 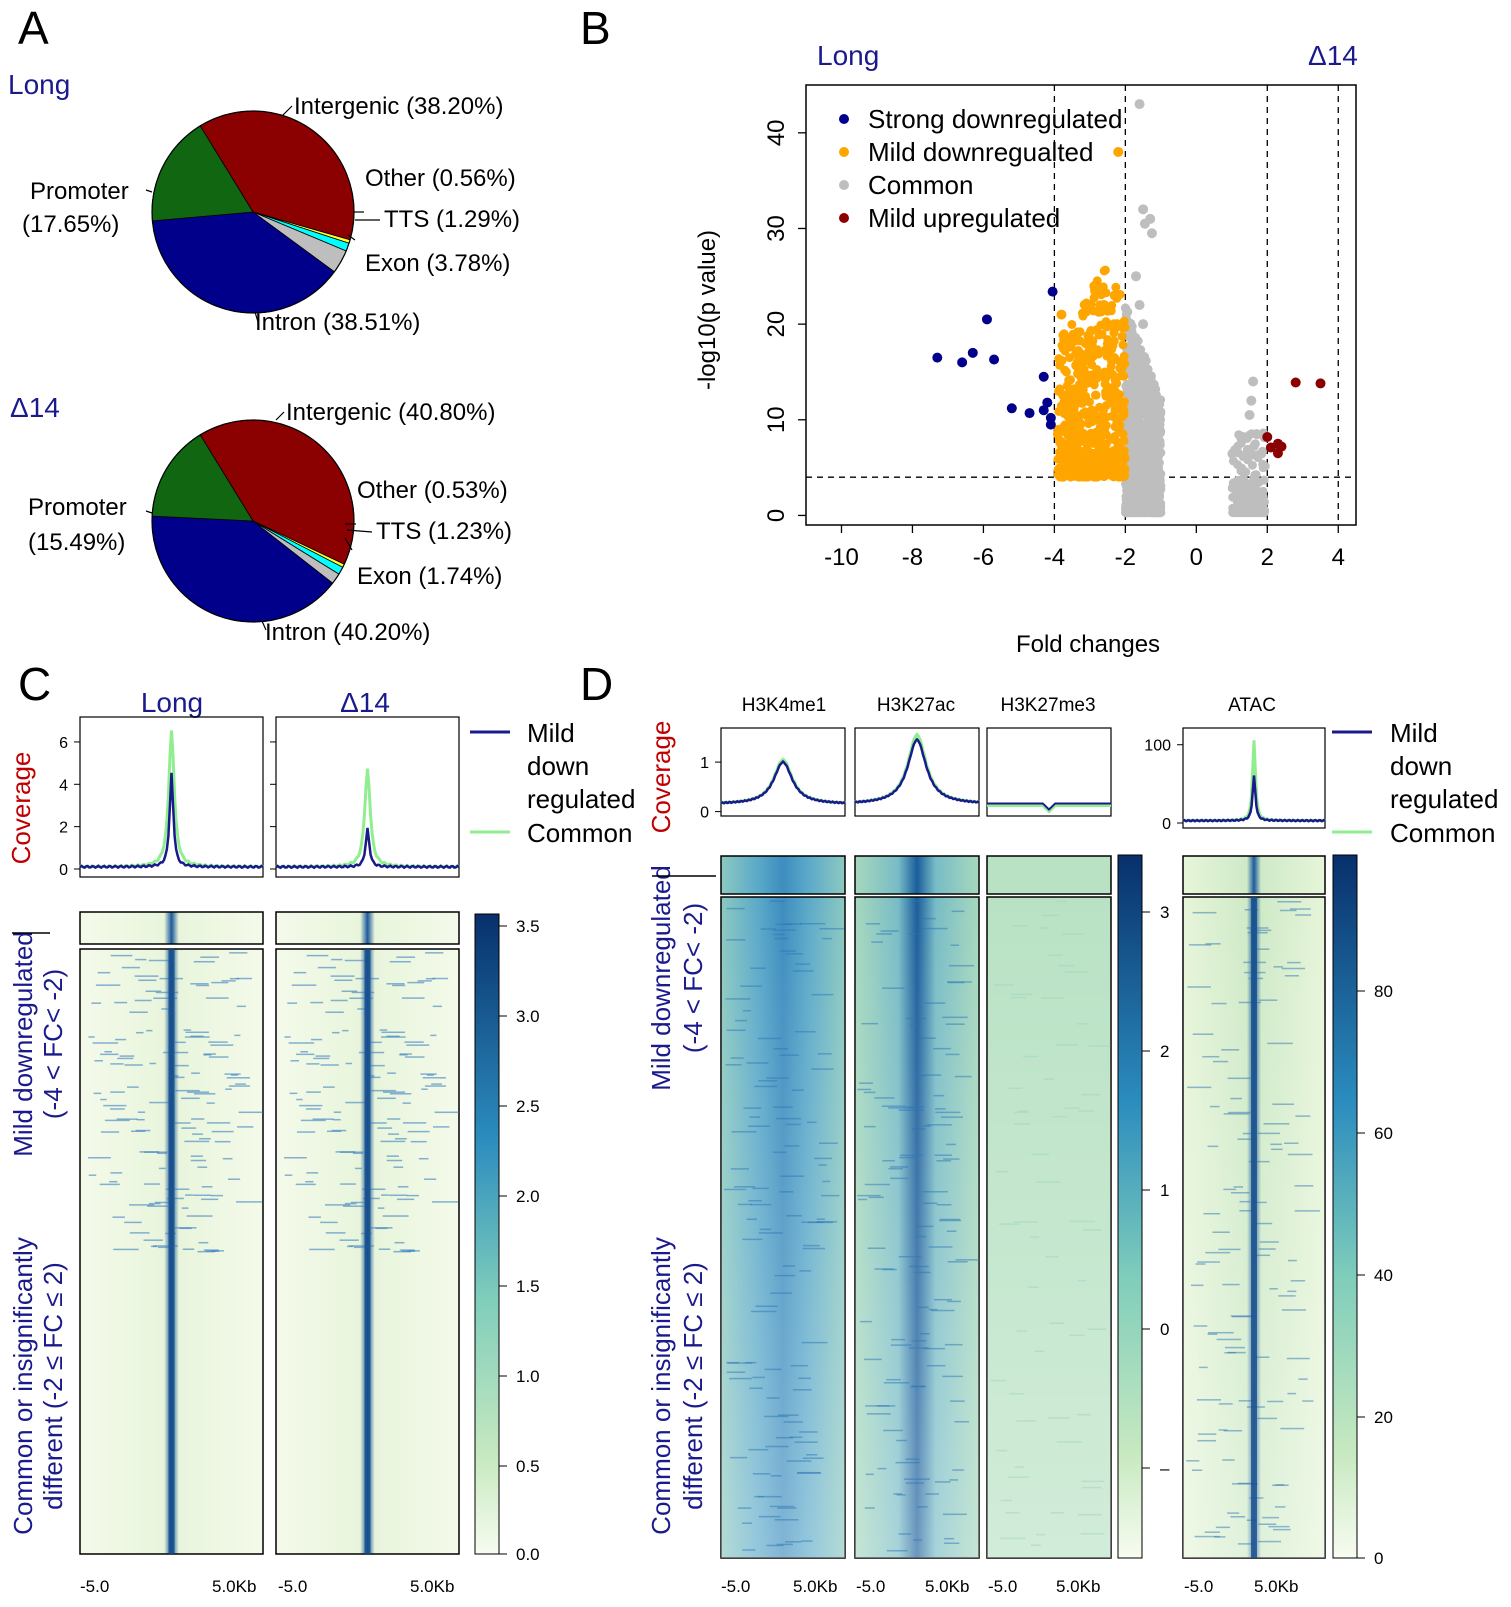 I want to click on pie-d14-title: Δ14, so click(x=35, y=407).